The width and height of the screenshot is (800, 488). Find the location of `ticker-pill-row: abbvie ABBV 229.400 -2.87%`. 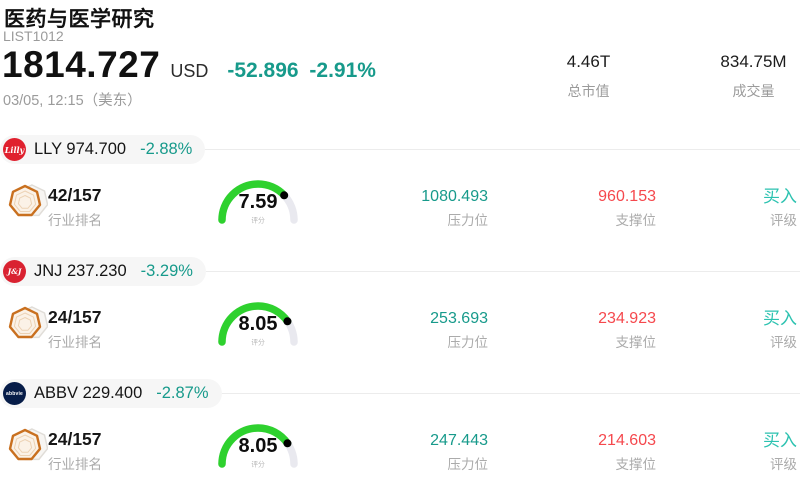

ticker-pill-row: abbvie ABBV 229.400 -2.87% is located at coordinates (400, 393).